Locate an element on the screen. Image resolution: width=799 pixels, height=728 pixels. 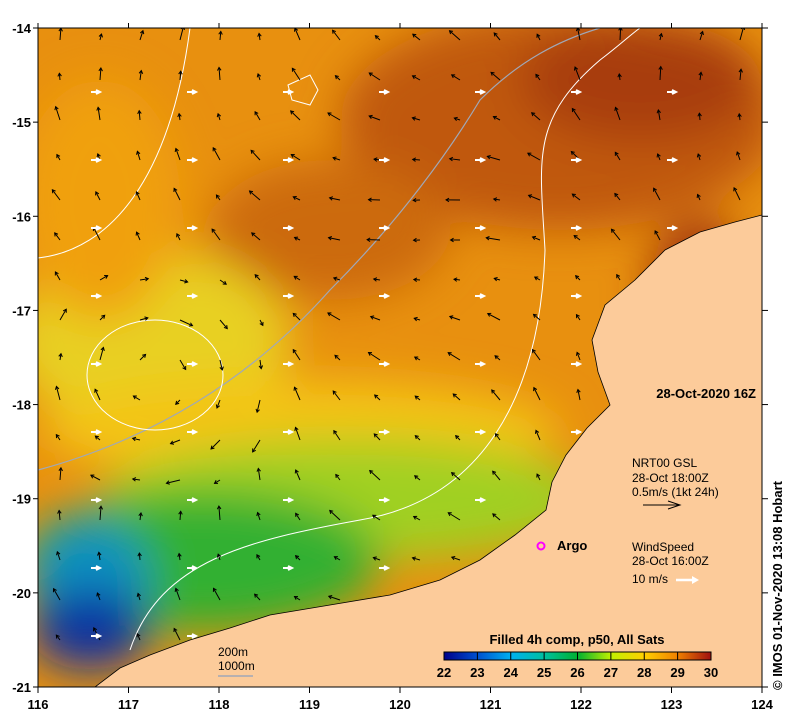
colorbar-tick-label: 26 is located at coordinates (577, 672).